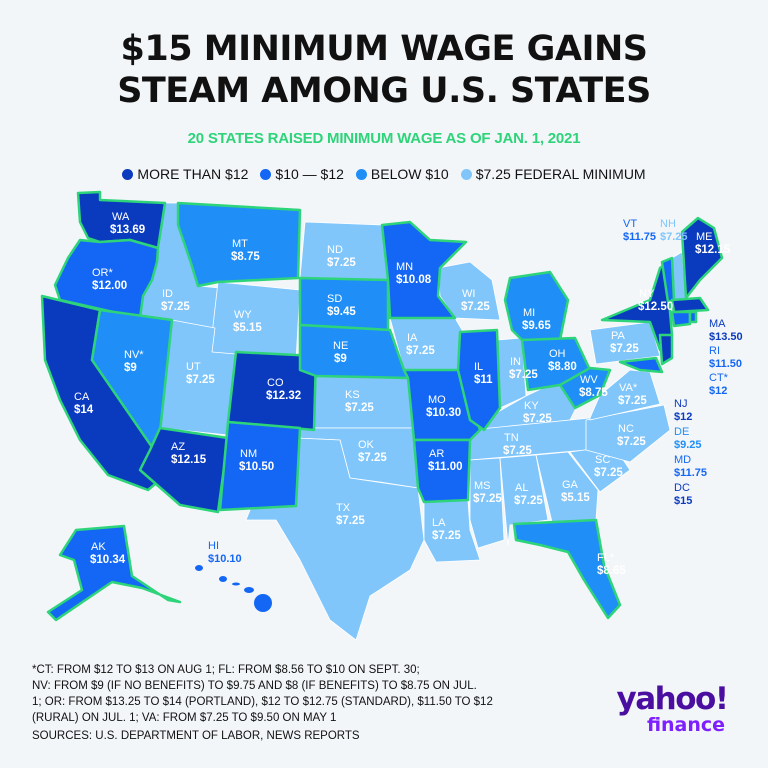 This screenshot has width=768, height=768. What do you see at coordinates (109, 286) in the screenshot?
I see `label-OR-value: $12.00` at bounding box center [109, 286].